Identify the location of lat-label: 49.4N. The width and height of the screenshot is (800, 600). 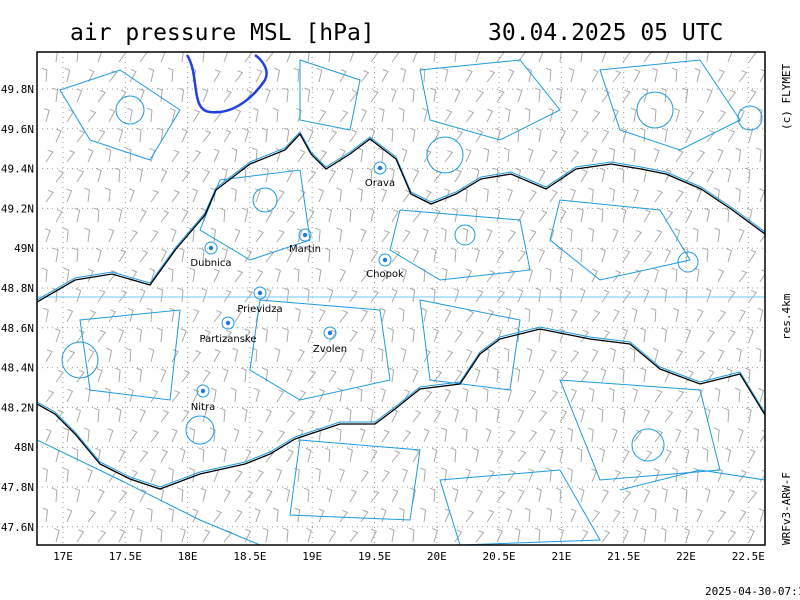
(17, 169).